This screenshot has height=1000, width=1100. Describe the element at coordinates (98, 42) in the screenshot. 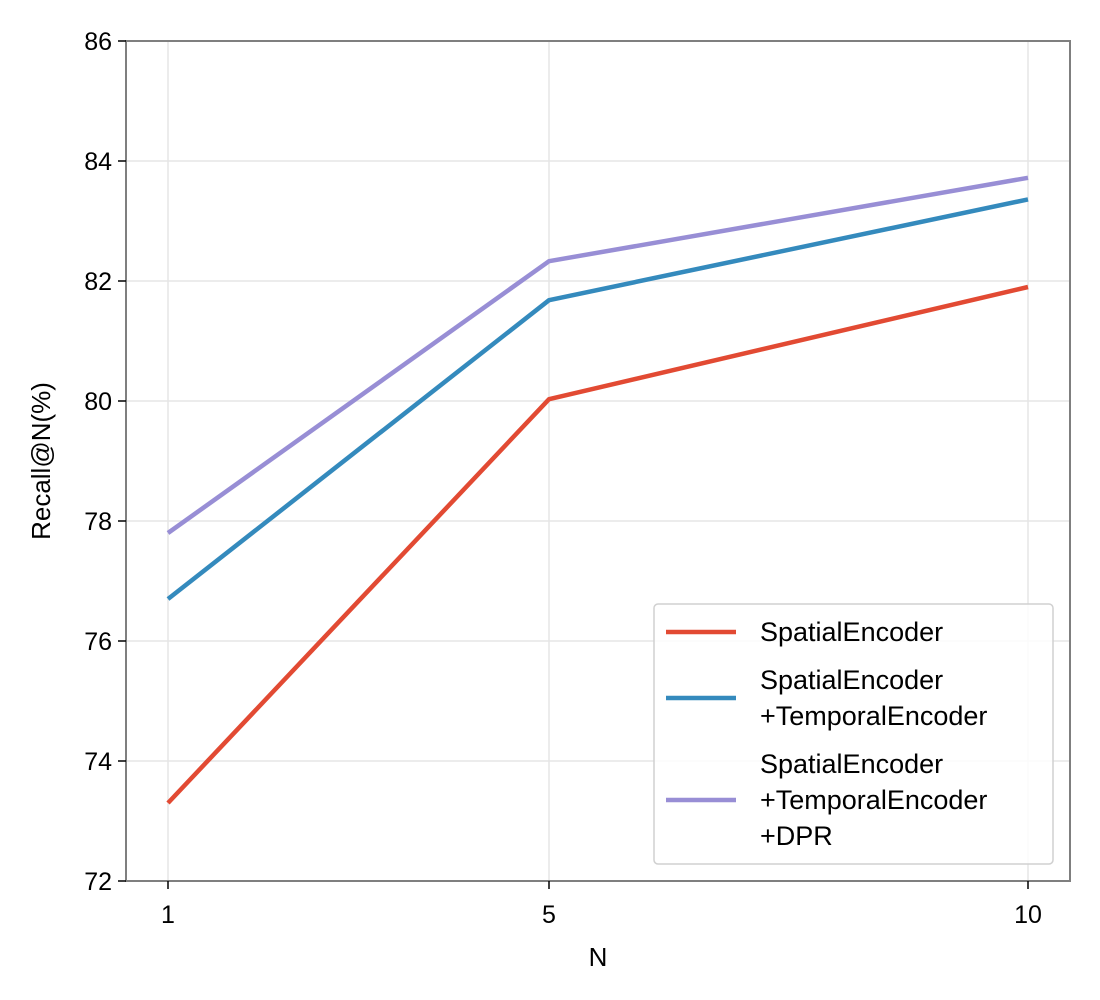

I see `y-tick-label: 86` at that location.